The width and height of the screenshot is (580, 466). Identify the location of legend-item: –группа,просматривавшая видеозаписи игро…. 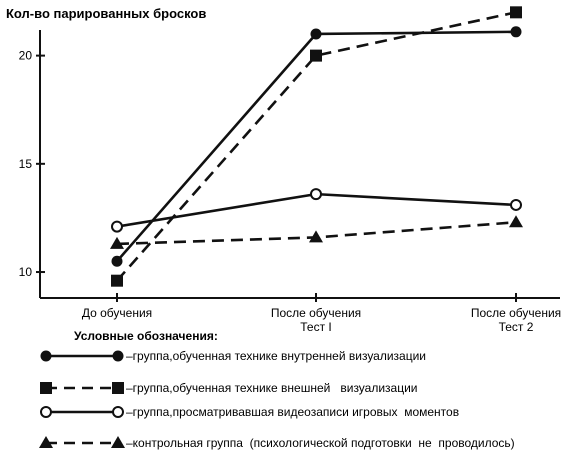
(249, 412).